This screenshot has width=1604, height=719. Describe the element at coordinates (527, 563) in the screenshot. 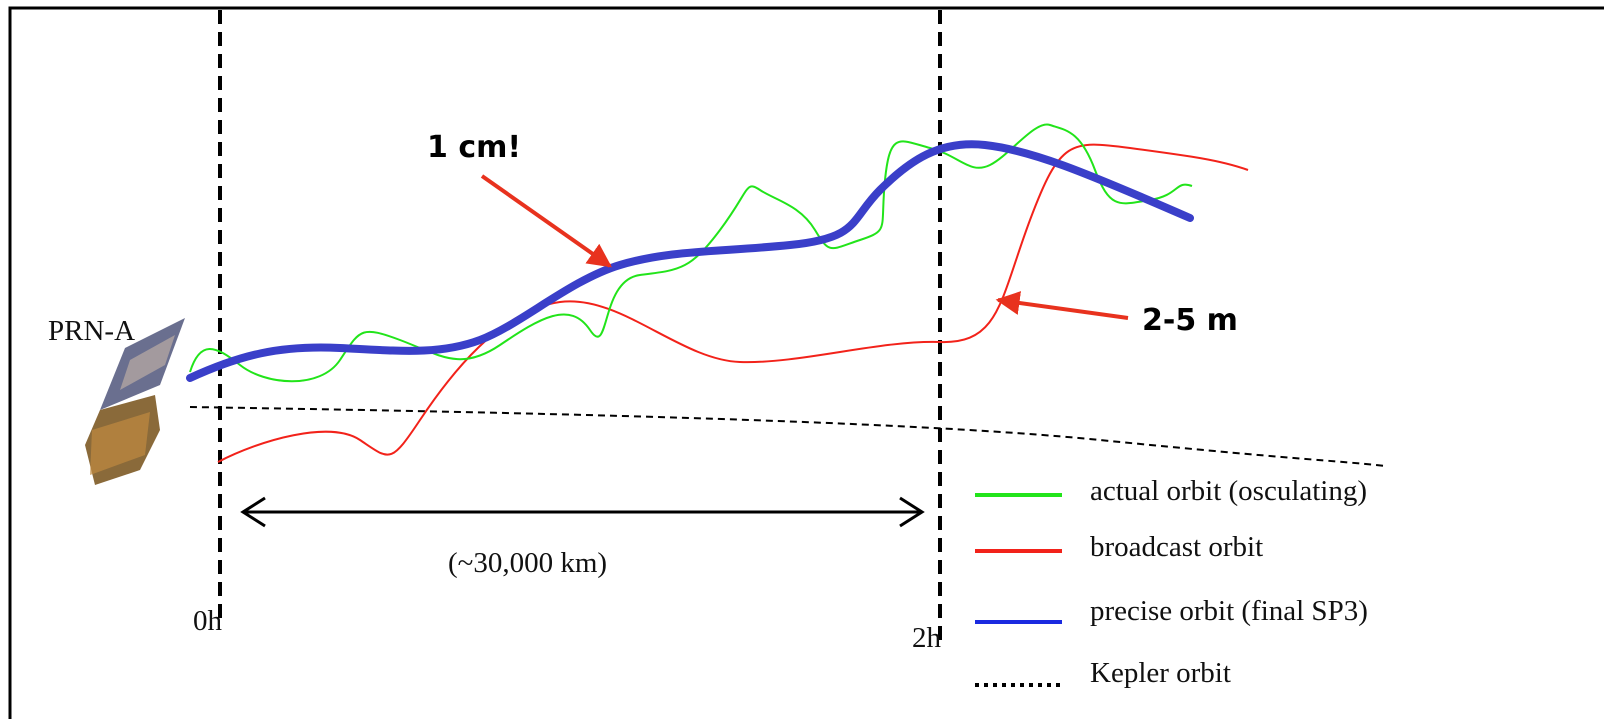

I see `span-label: (~30,000 km)` at that location.